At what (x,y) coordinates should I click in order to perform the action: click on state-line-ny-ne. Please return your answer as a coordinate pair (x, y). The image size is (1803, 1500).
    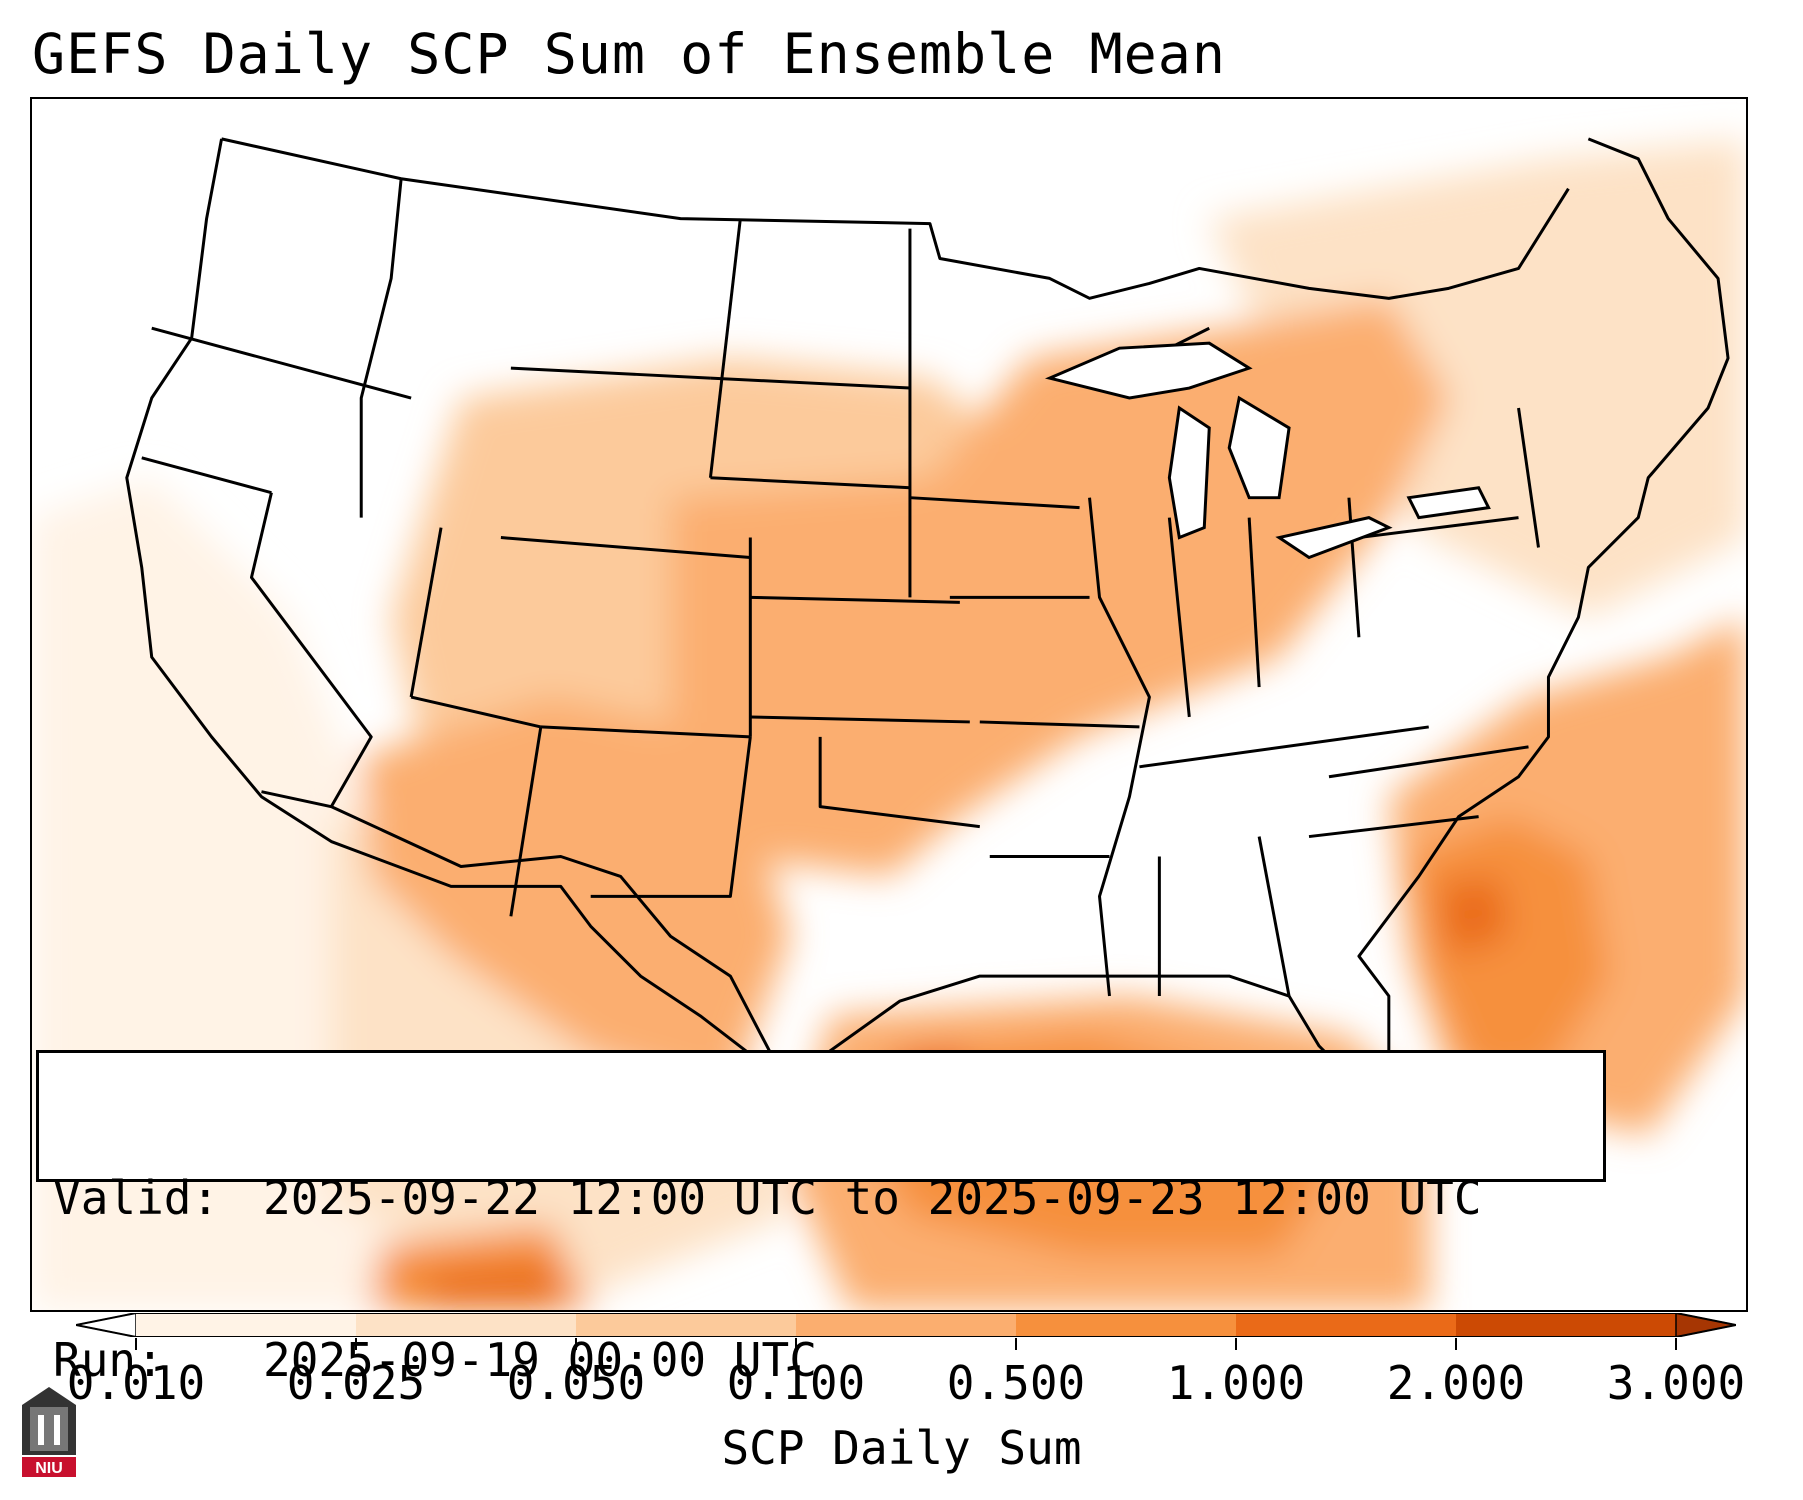
    Looking at the image, I should click on (1528, 477).